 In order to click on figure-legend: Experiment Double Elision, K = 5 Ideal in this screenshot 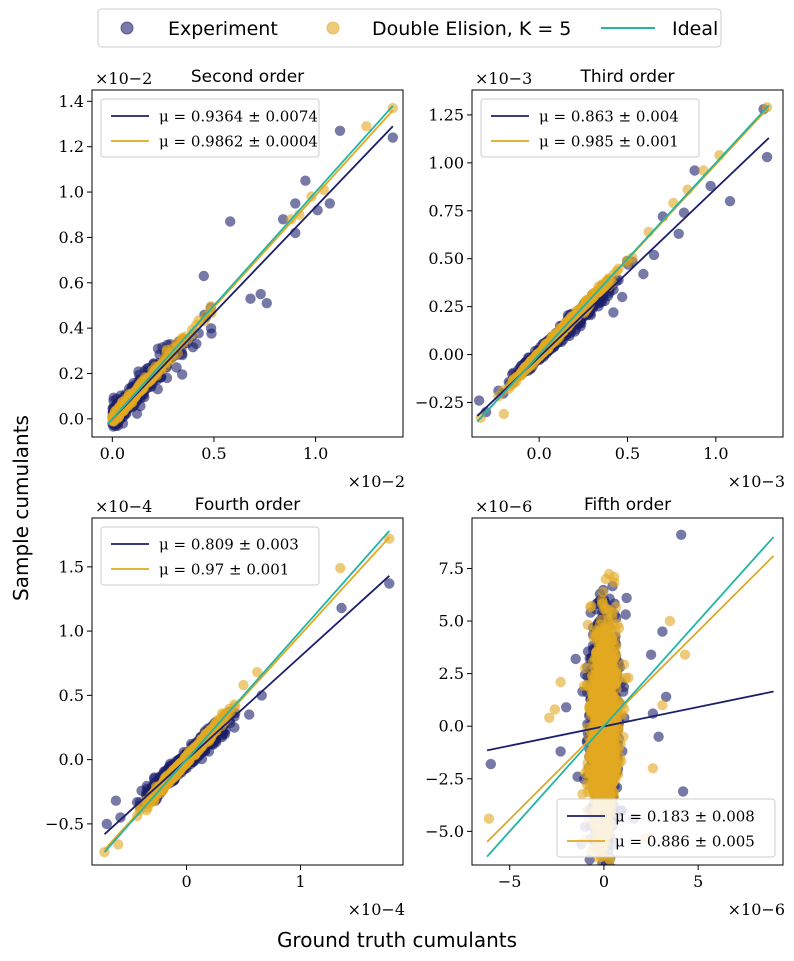, I will do `click(409, 28)`.